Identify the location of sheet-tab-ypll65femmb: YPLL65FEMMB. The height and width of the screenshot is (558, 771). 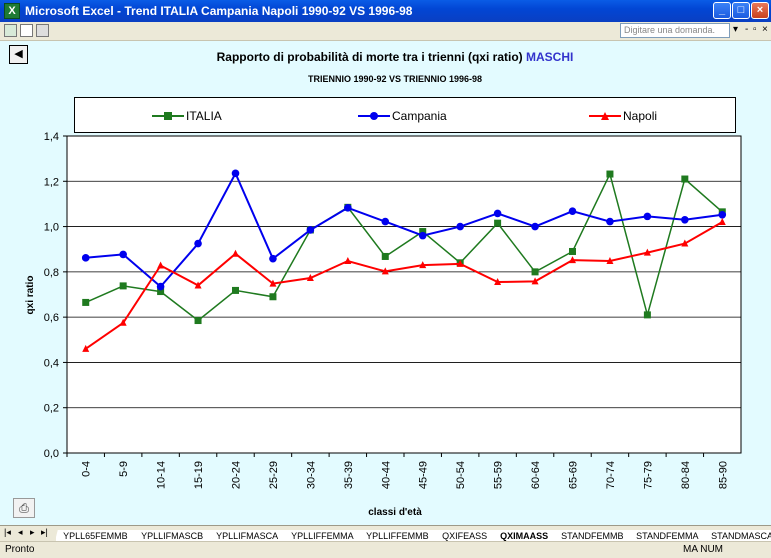
(97, 535).